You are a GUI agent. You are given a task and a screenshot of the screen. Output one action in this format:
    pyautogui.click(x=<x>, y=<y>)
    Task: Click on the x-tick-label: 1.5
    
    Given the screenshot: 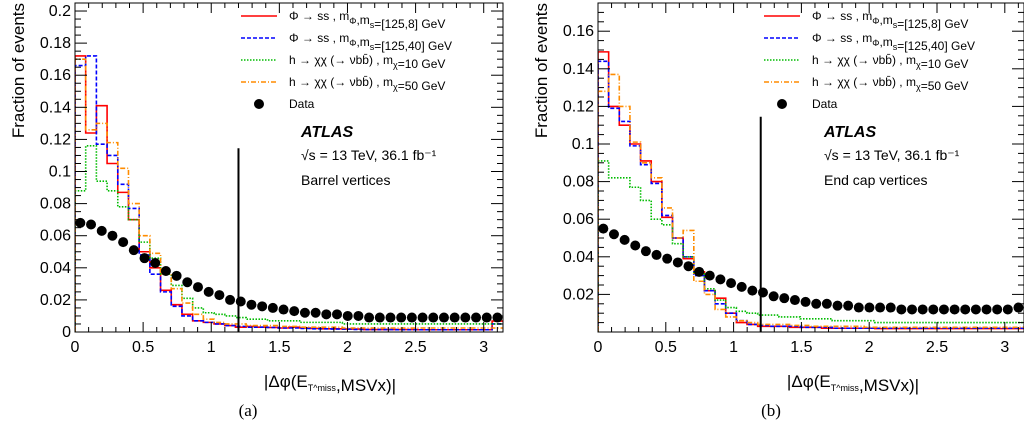 What is the action you would take?
    pyautogui.click(x=801, y=347)
    